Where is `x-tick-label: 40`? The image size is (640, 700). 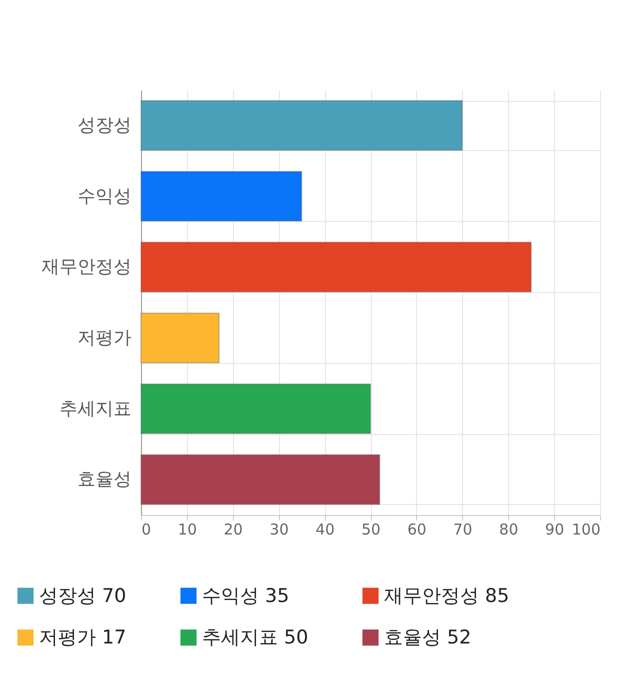
x-tick-label: 40 is located at coordinates (325, 529).